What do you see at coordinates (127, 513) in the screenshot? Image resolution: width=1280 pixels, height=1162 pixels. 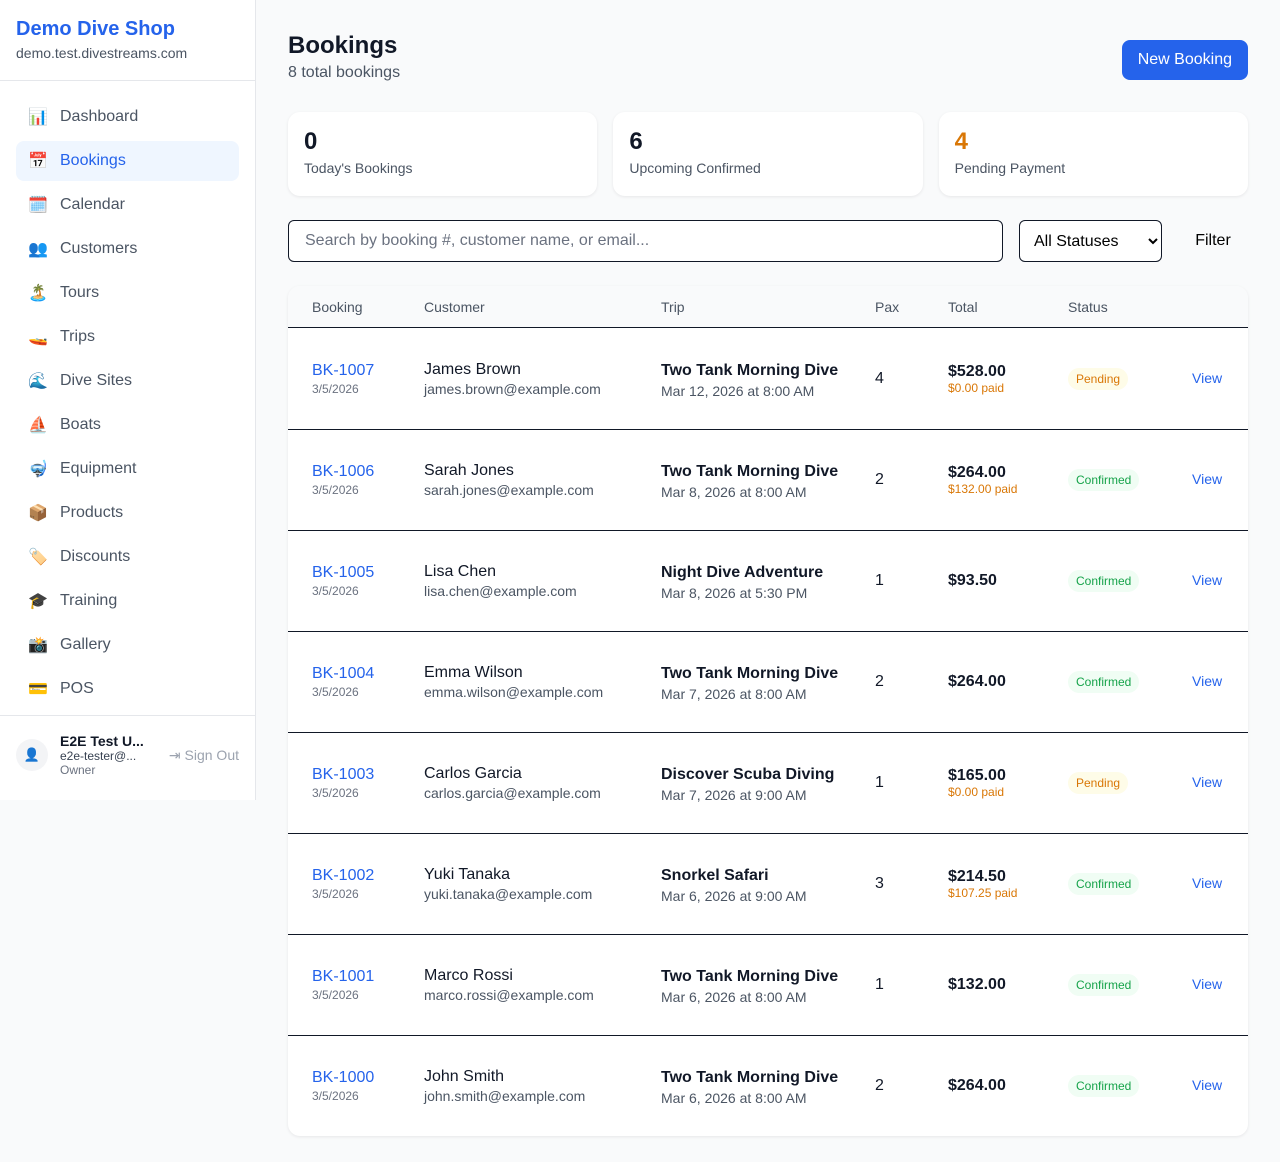 I see `sidebar-item-products: 📦 Products` at bounding box center [127, 513].